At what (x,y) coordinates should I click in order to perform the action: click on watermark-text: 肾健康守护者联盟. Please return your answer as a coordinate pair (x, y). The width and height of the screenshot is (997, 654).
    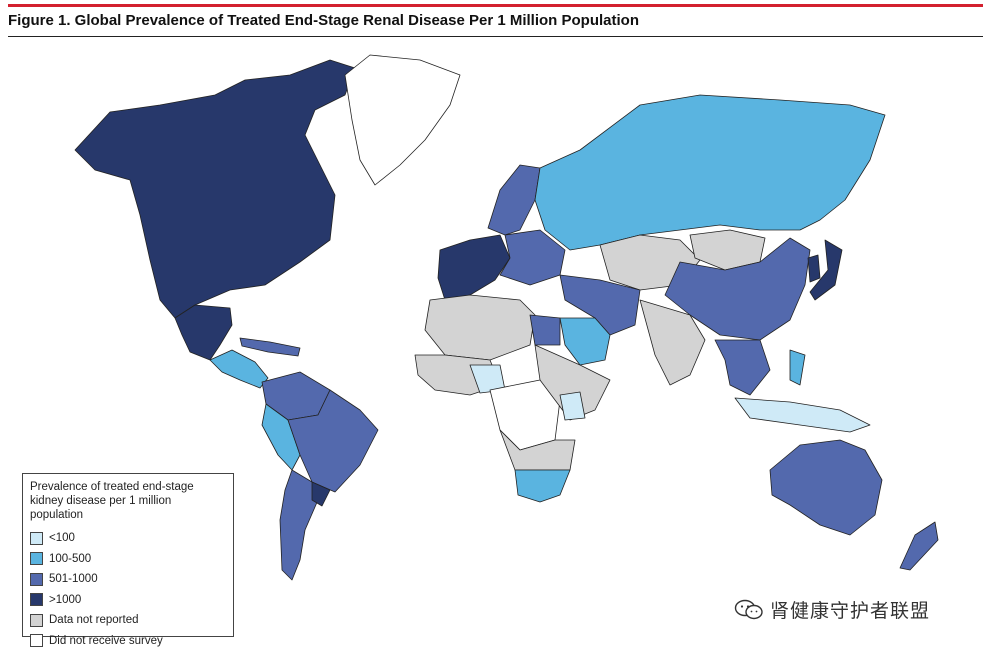
    Looking at the image, I should click on (850, 611).